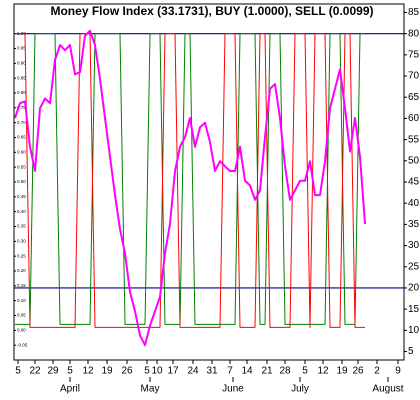 This screenshot has width=420, height=400. What do you see at coordinates (193, 371) in the screenshot?
I see `x-tick-label: 24` at bounding box center [193, 371].